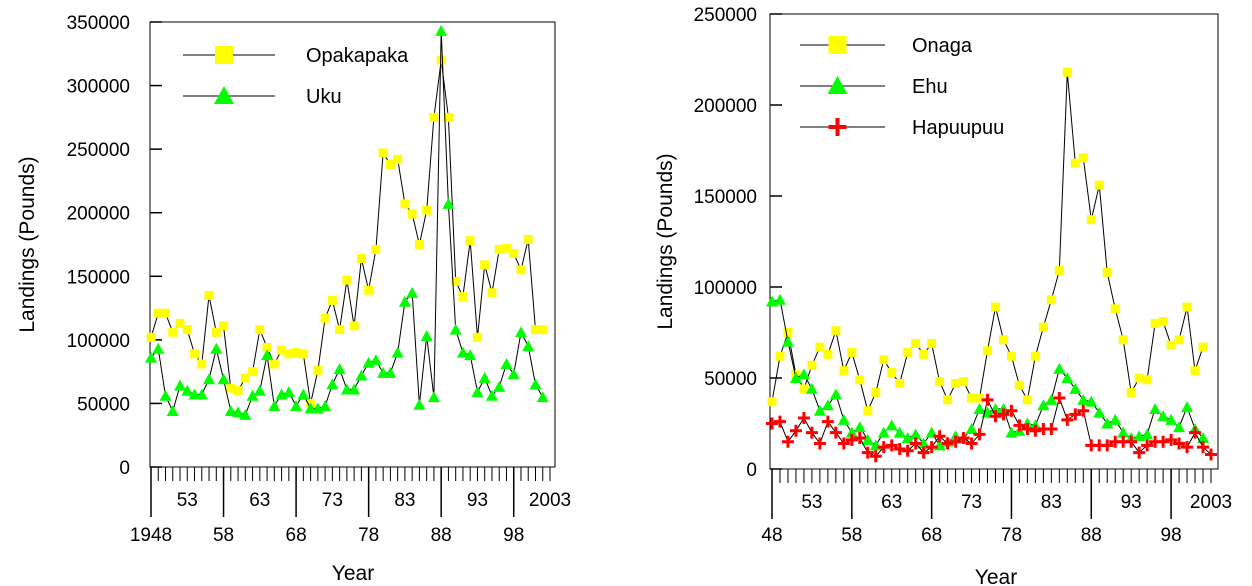  What do you see at coordinates (357, 56) in the screenshot?
I see `legend-label: Opakapaka` at bounding box center [357, 56].